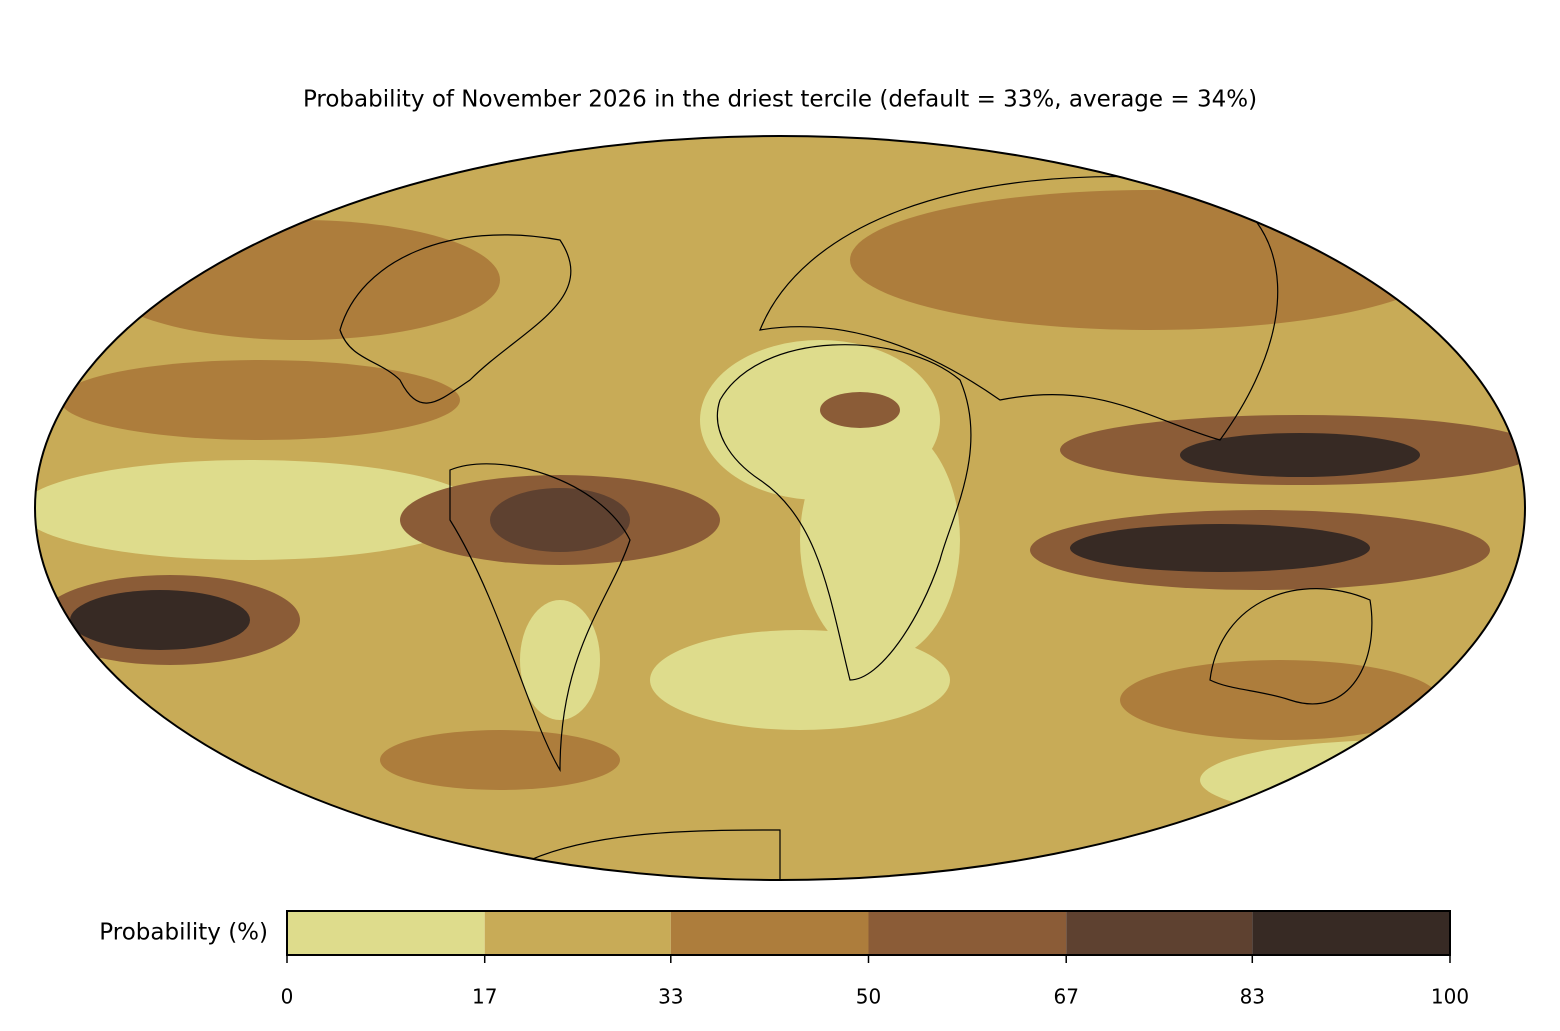  Describe the element at coordinates (868, 997) in the screenshot. I see `tick-label: 50` at that location.